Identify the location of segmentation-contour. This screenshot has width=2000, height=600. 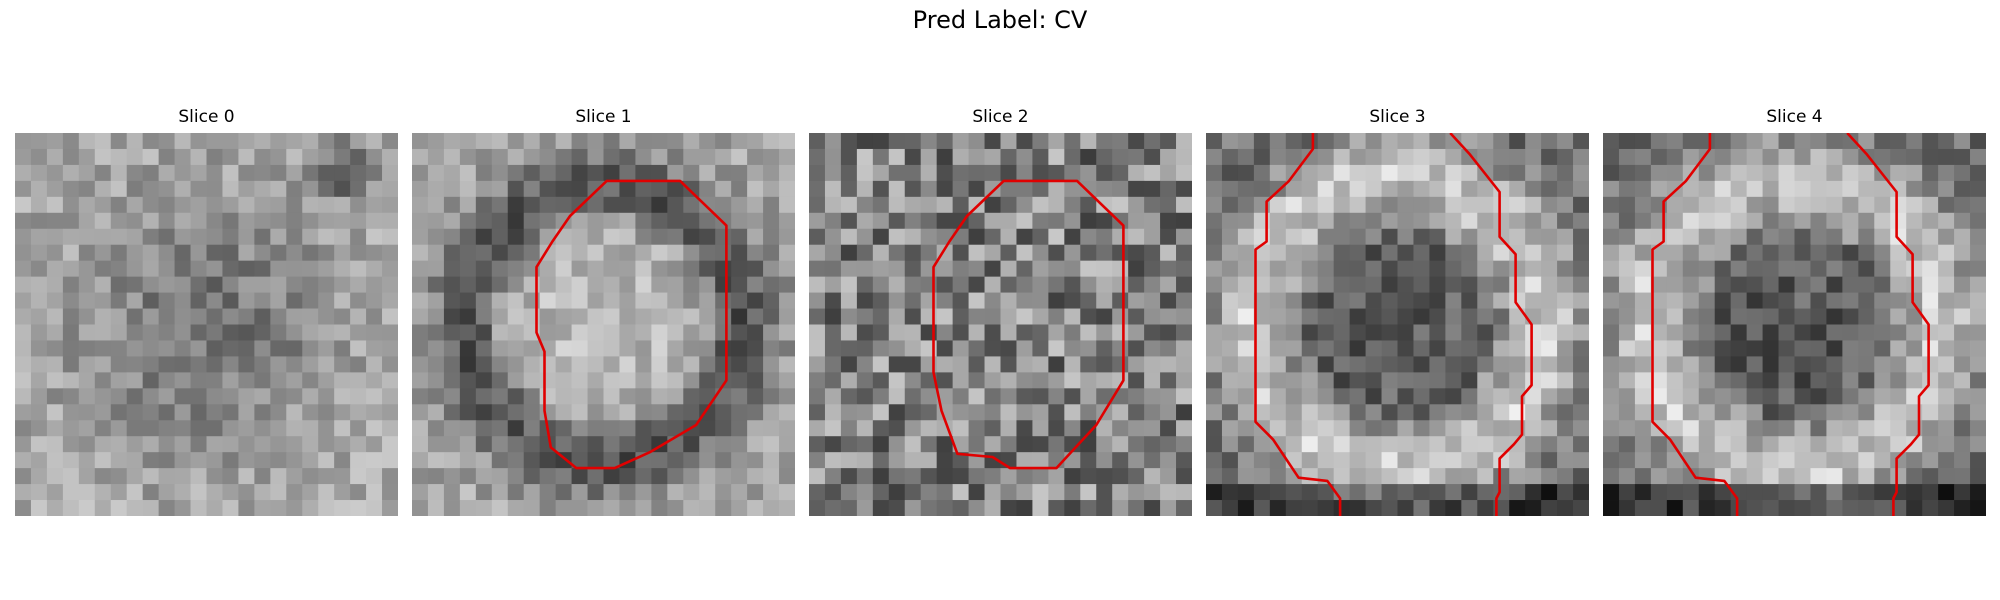
(1491, 324).